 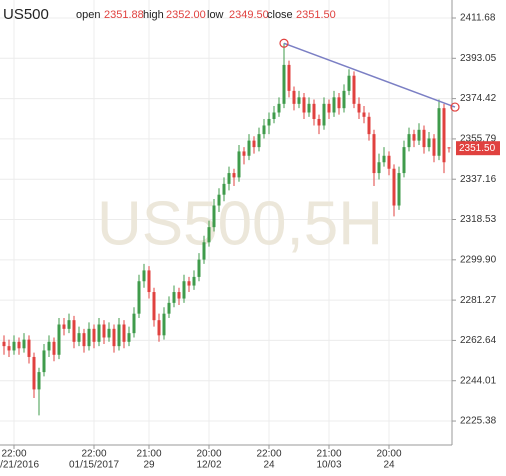 I want to click on x-tick-time: 21:00, so click(x=328, y=454).